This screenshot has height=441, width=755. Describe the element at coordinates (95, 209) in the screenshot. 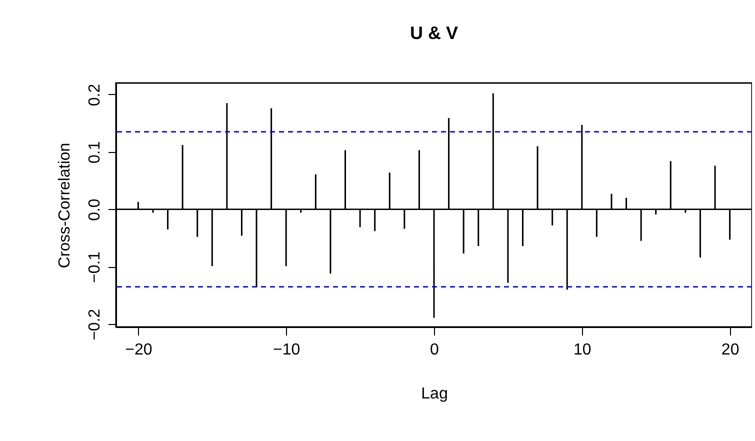

I see `y-tick-label: 0.0` at that location.